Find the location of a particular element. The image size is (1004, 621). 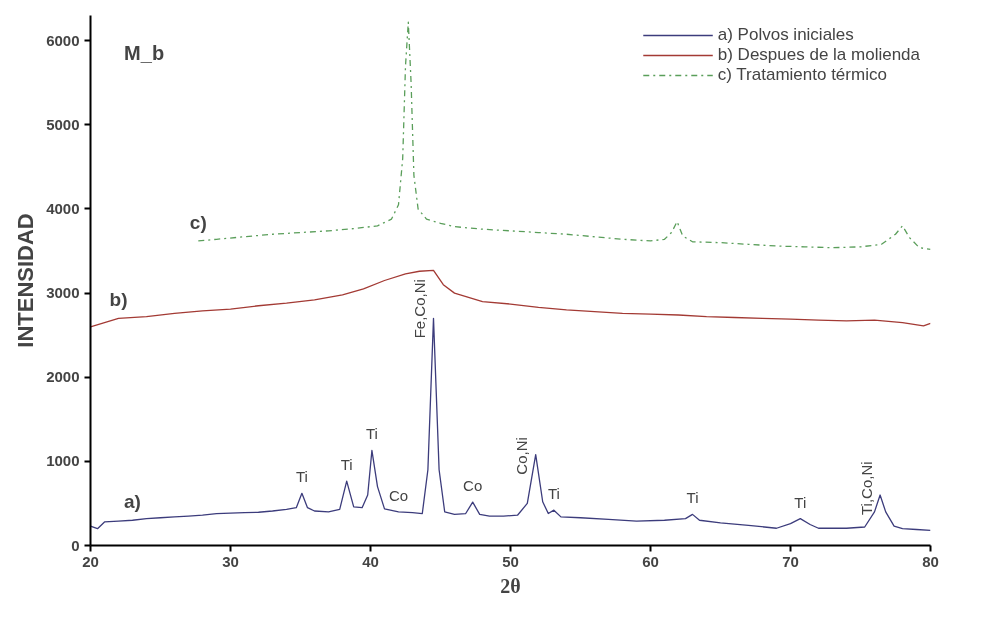

x-axis-title: 2θ is located at coordinates (510, 585).